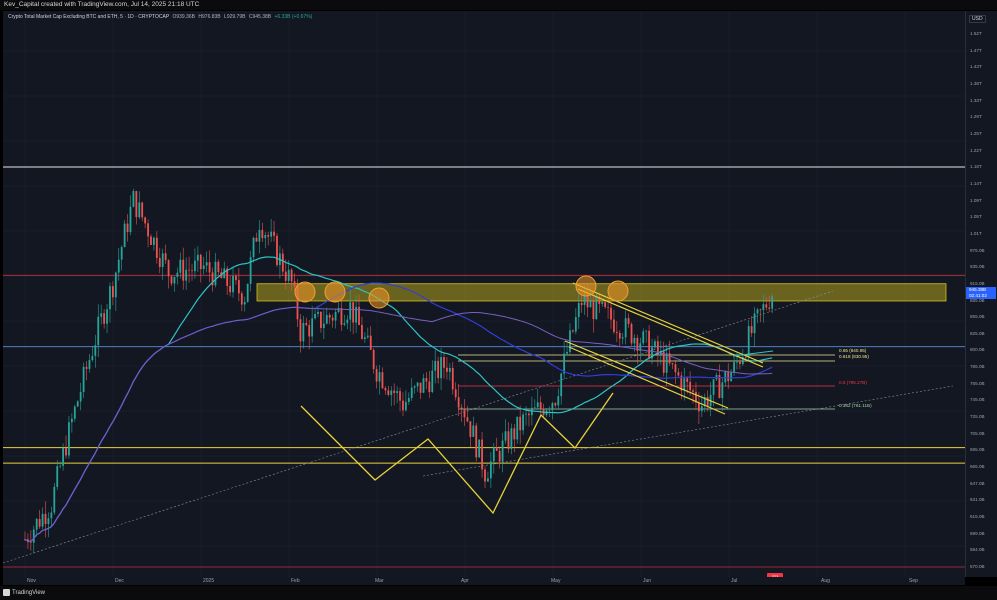 The image size is (997, 600). Describe the element at coordinates (6, 592) in the screenshot. I see `tradingview-mark-icon` at that location.